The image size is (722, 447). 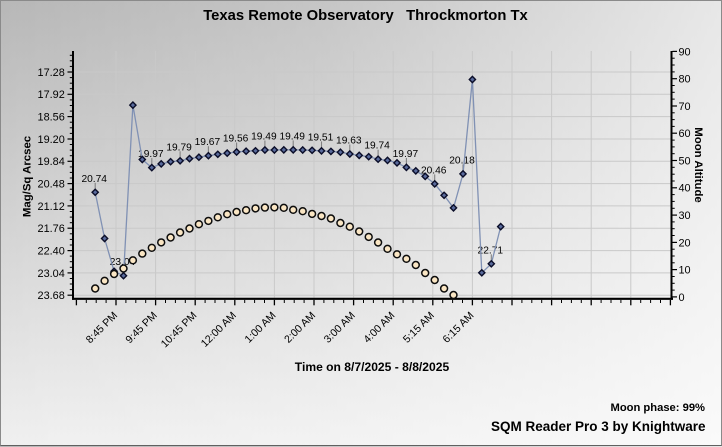 I want to click on svg-text: 2:00 AM, so click(x=300, y=328).